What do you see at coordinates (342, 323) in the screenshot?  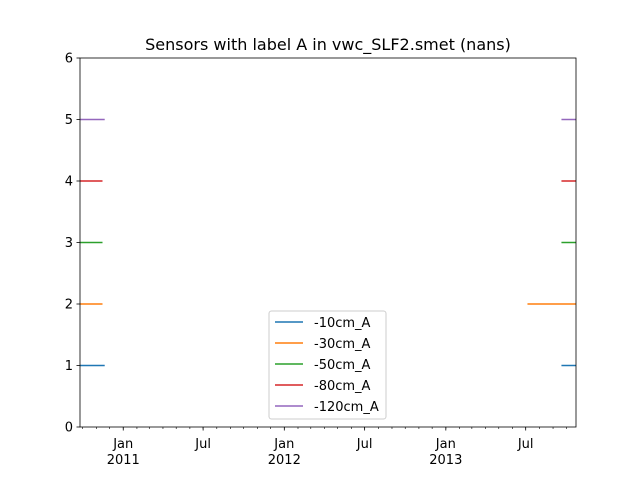 I see `legend-label: -10cm_A` at bounding box center [342, 323].